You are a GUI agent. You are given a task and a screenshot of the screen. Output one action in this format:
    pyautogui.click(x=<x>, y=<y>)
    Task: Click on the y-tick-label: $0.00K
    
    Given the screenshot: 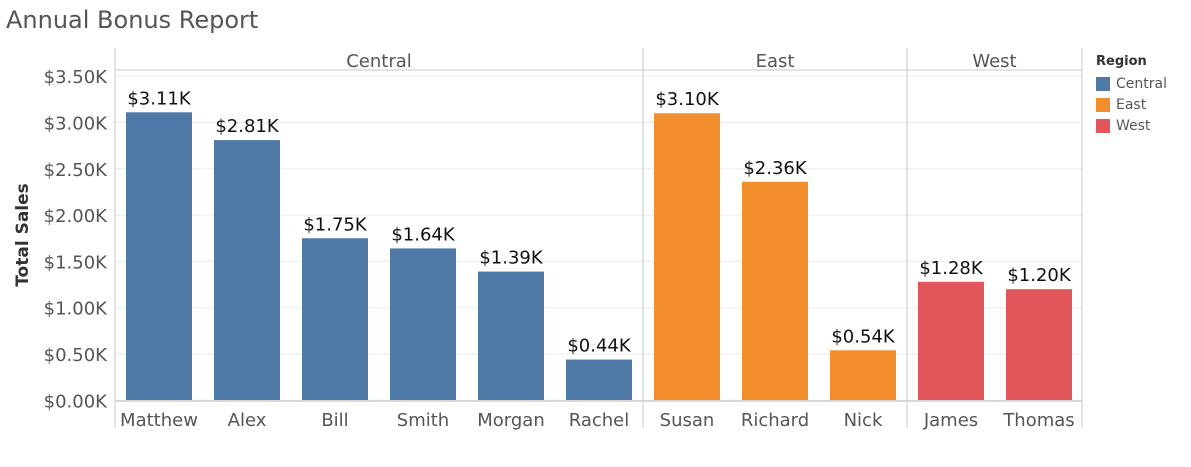 What is the action you would take?
    pyautogui.click(x=76, y=401)
    